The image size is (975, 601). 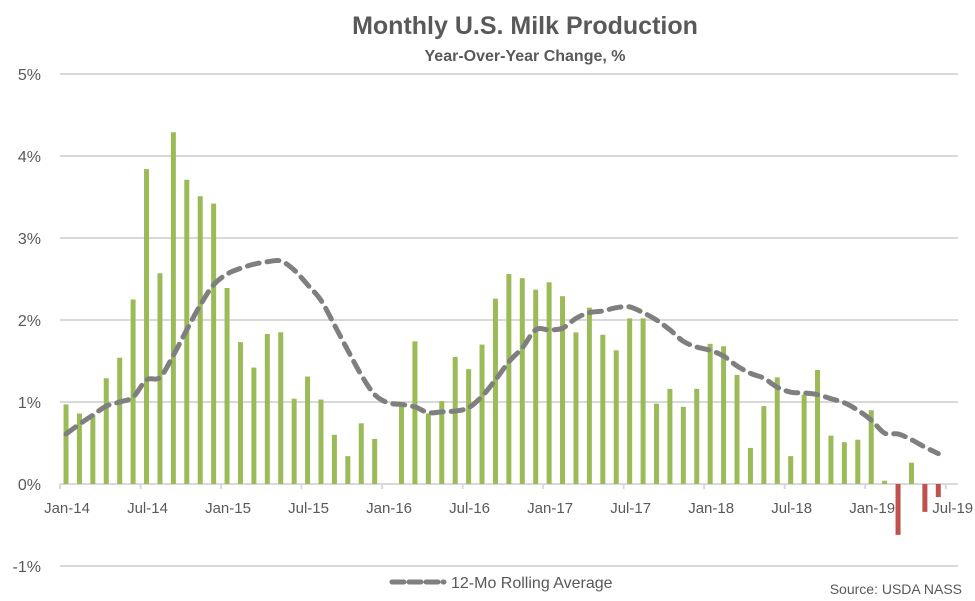 What do you see at coordinates (29, 157) in the screenshot?
I see `y-tick-label: 4%` at bounding box center [29, 157].